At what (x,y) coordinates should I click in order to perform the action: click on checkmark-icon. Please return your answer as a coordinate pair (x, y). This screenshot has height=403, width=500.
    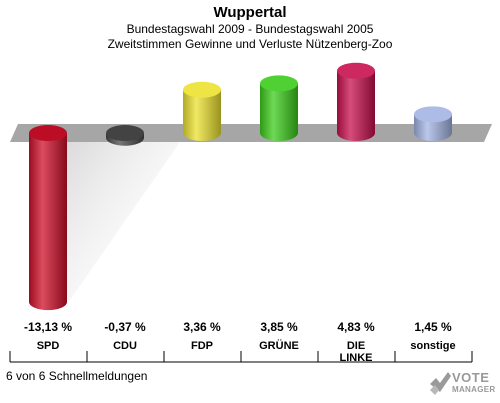
    Looking at the image, I should click on (440, 383).